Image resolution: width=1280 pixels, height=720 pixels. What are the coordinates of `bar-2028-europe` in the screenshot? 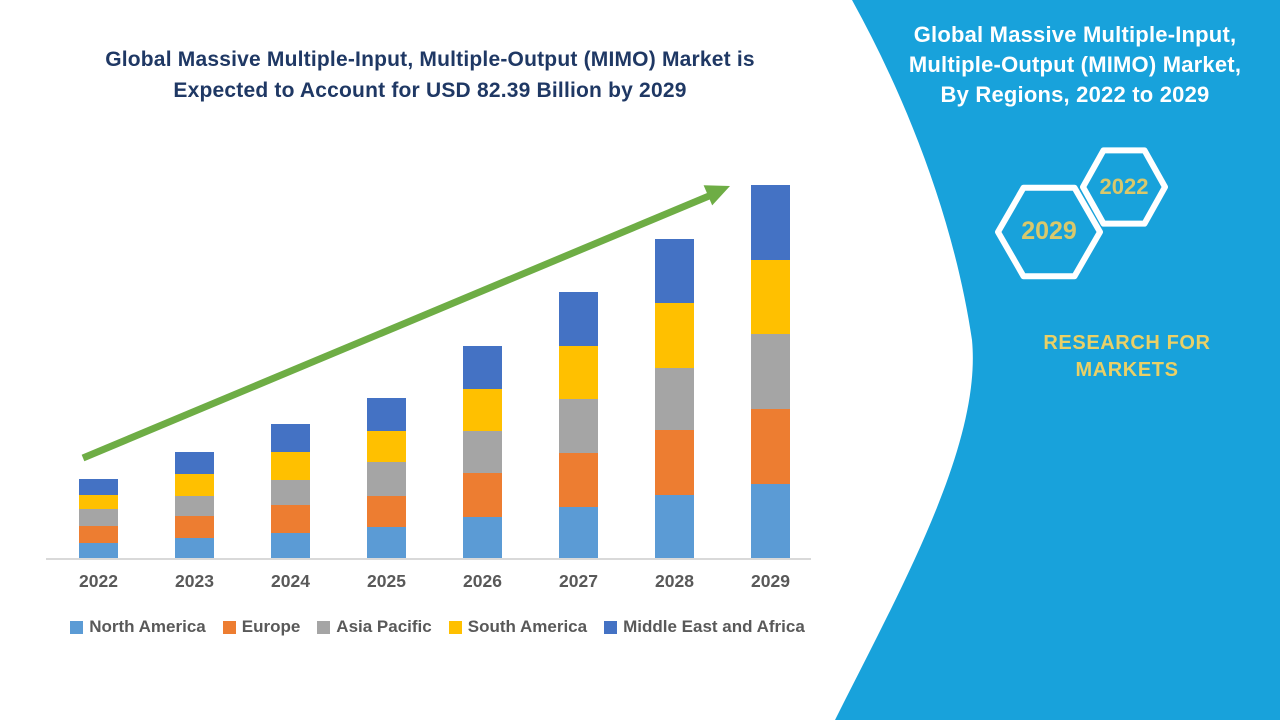 It's located at (674, 462).